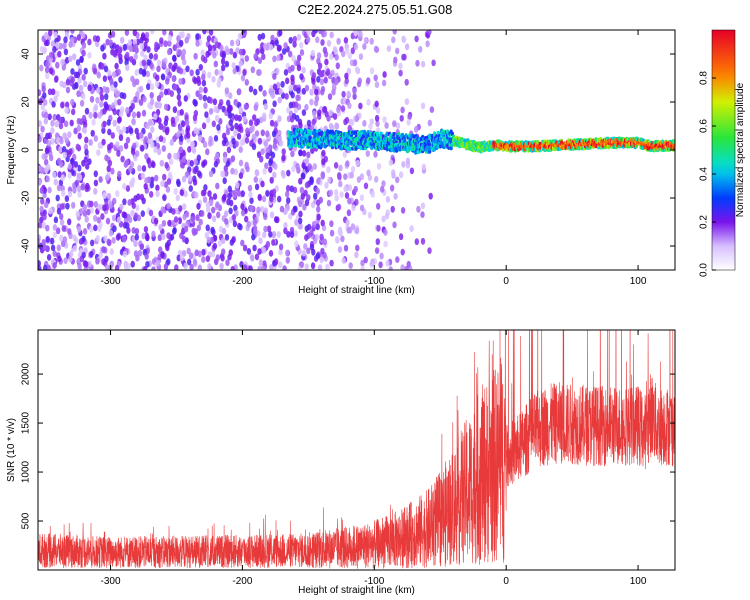 This screenshot has height=600, width=750. I want to click on colorbar-tick-label: 0.8, so click(704, 78).